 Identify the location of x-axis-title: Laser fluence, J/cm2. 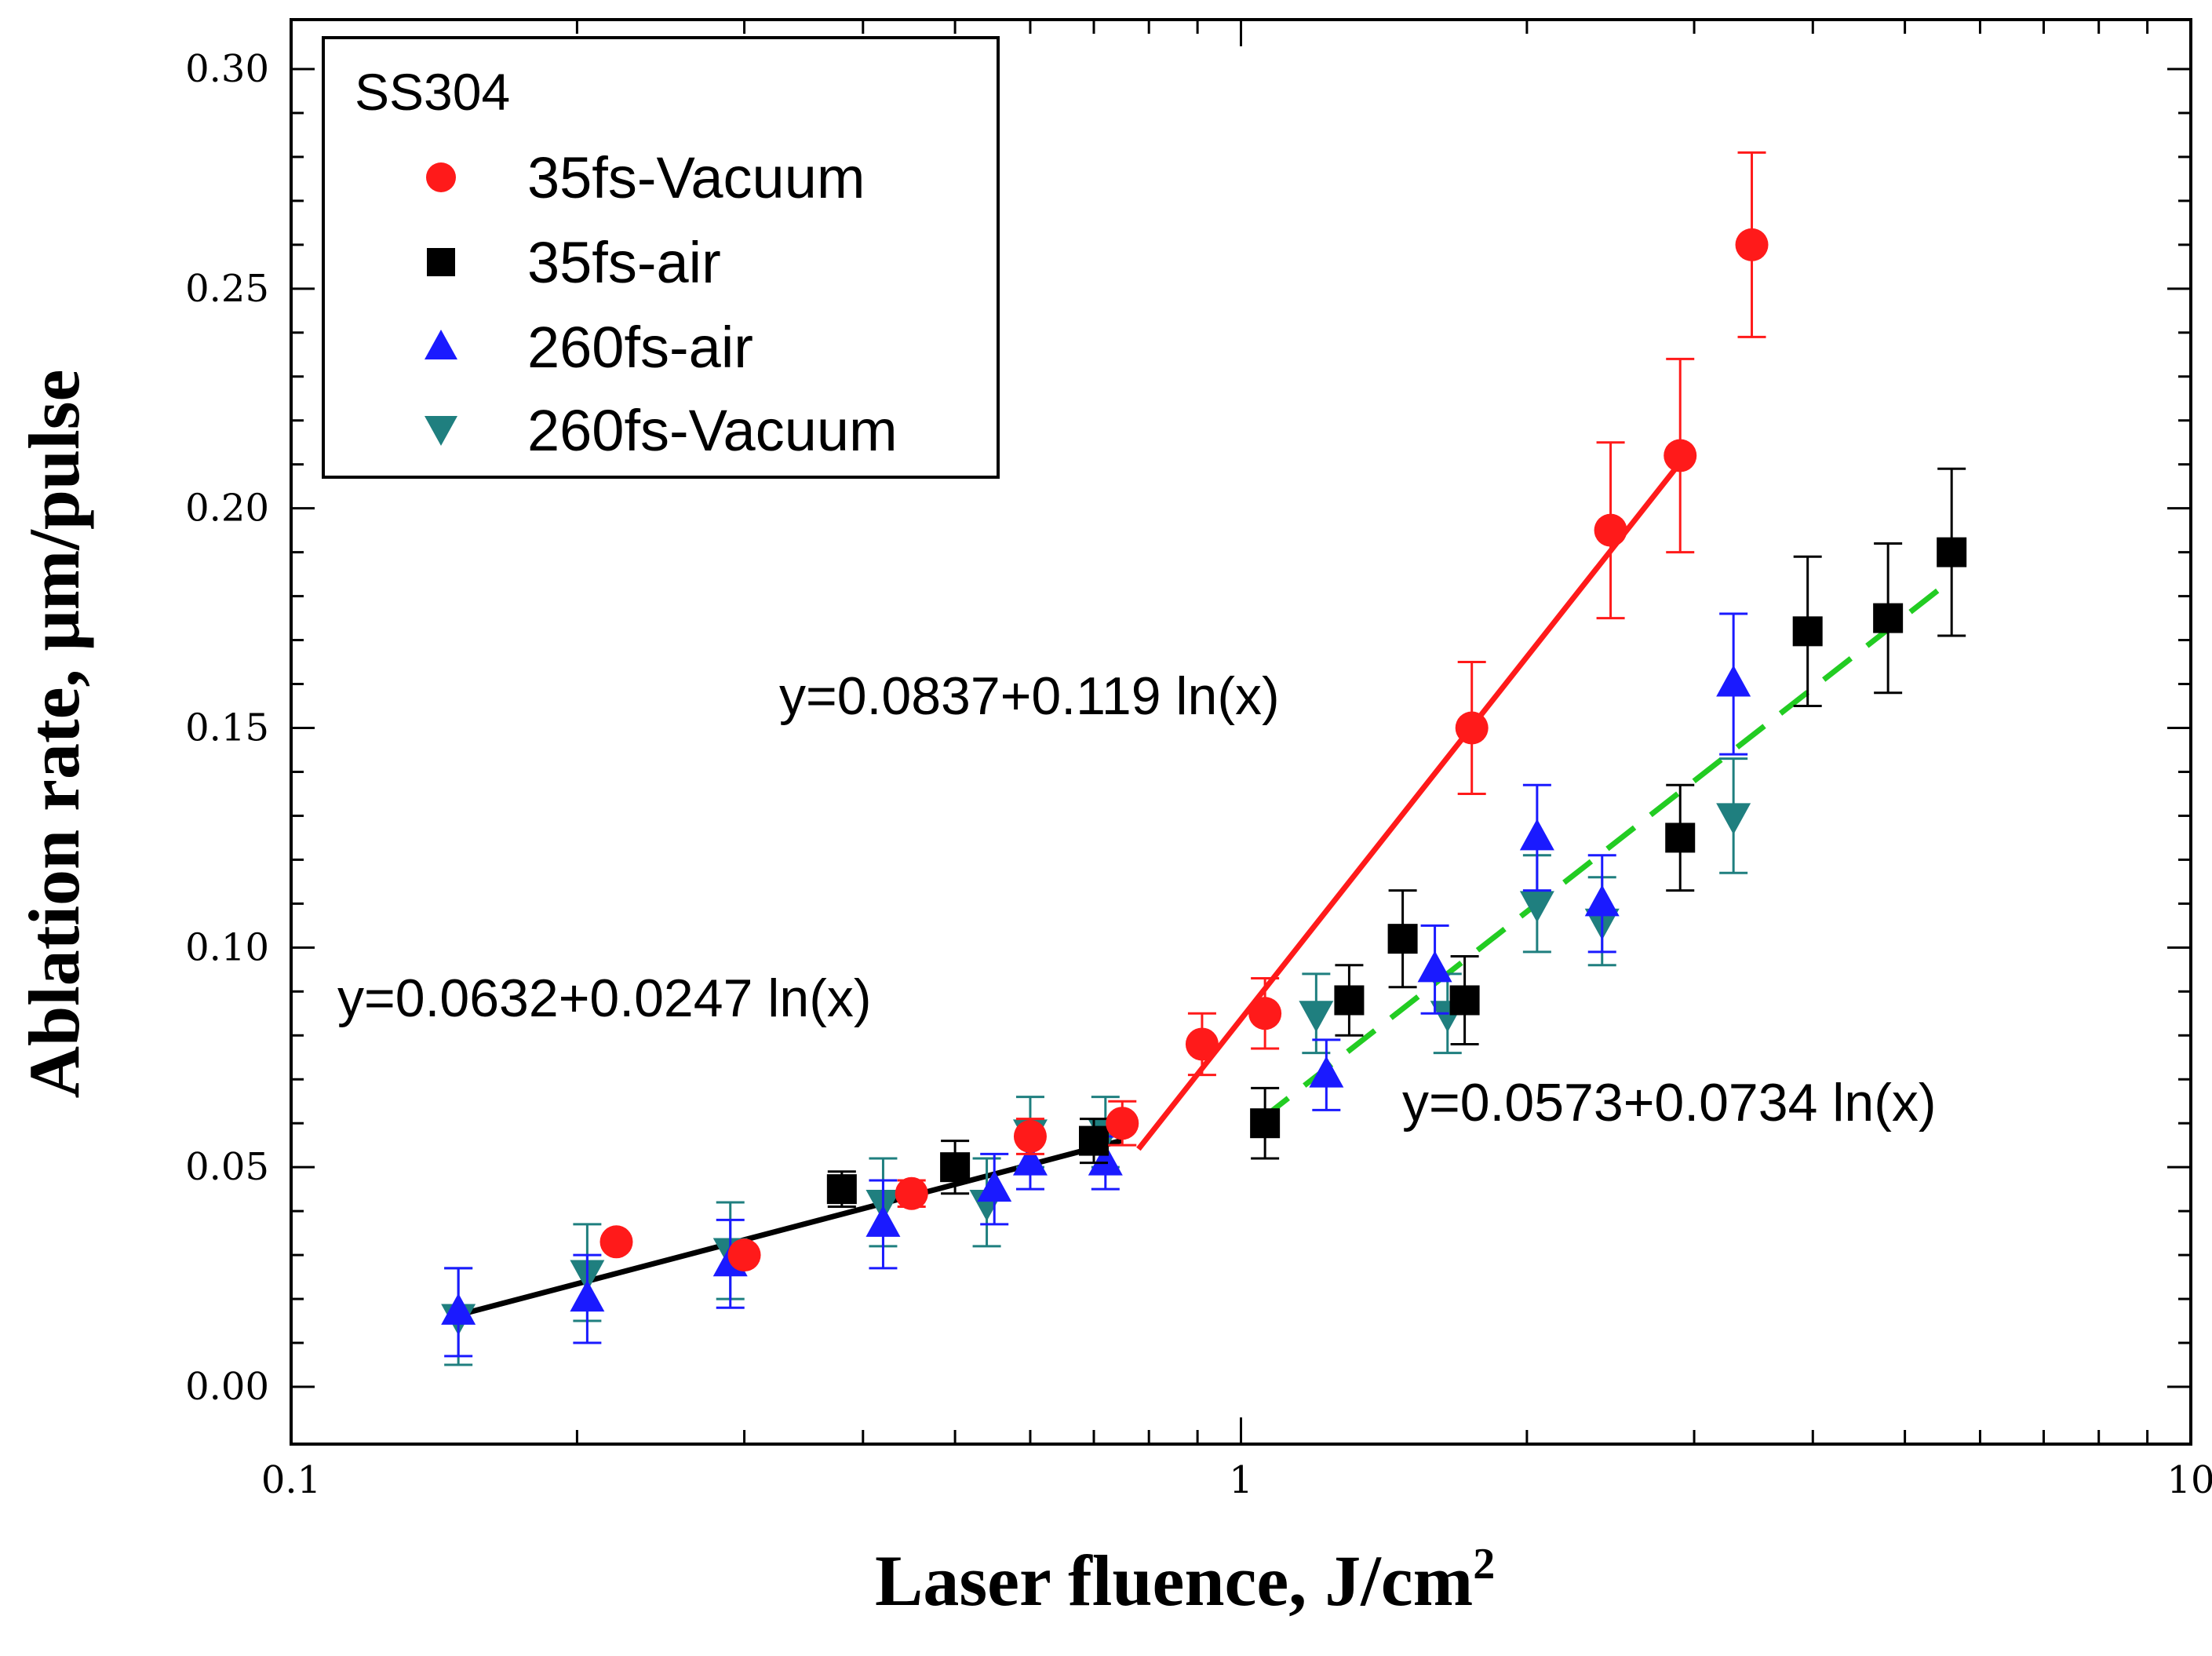
(1185, 1580).